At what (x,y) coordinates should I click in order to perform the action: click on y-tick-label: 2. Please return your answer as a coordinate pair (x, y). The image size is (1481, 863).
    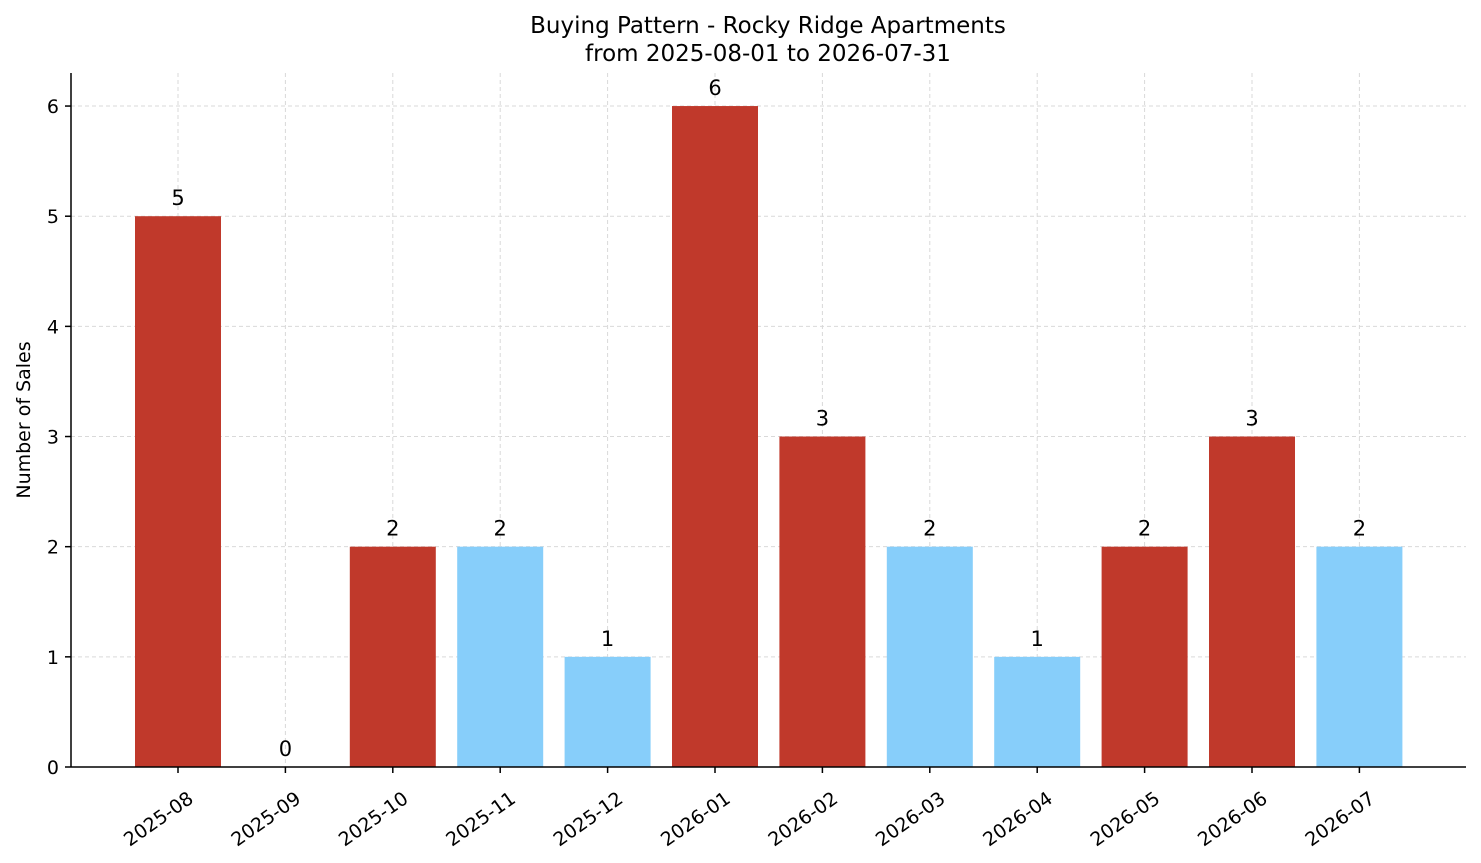
    Looking at the image, I should click on (53, 548).